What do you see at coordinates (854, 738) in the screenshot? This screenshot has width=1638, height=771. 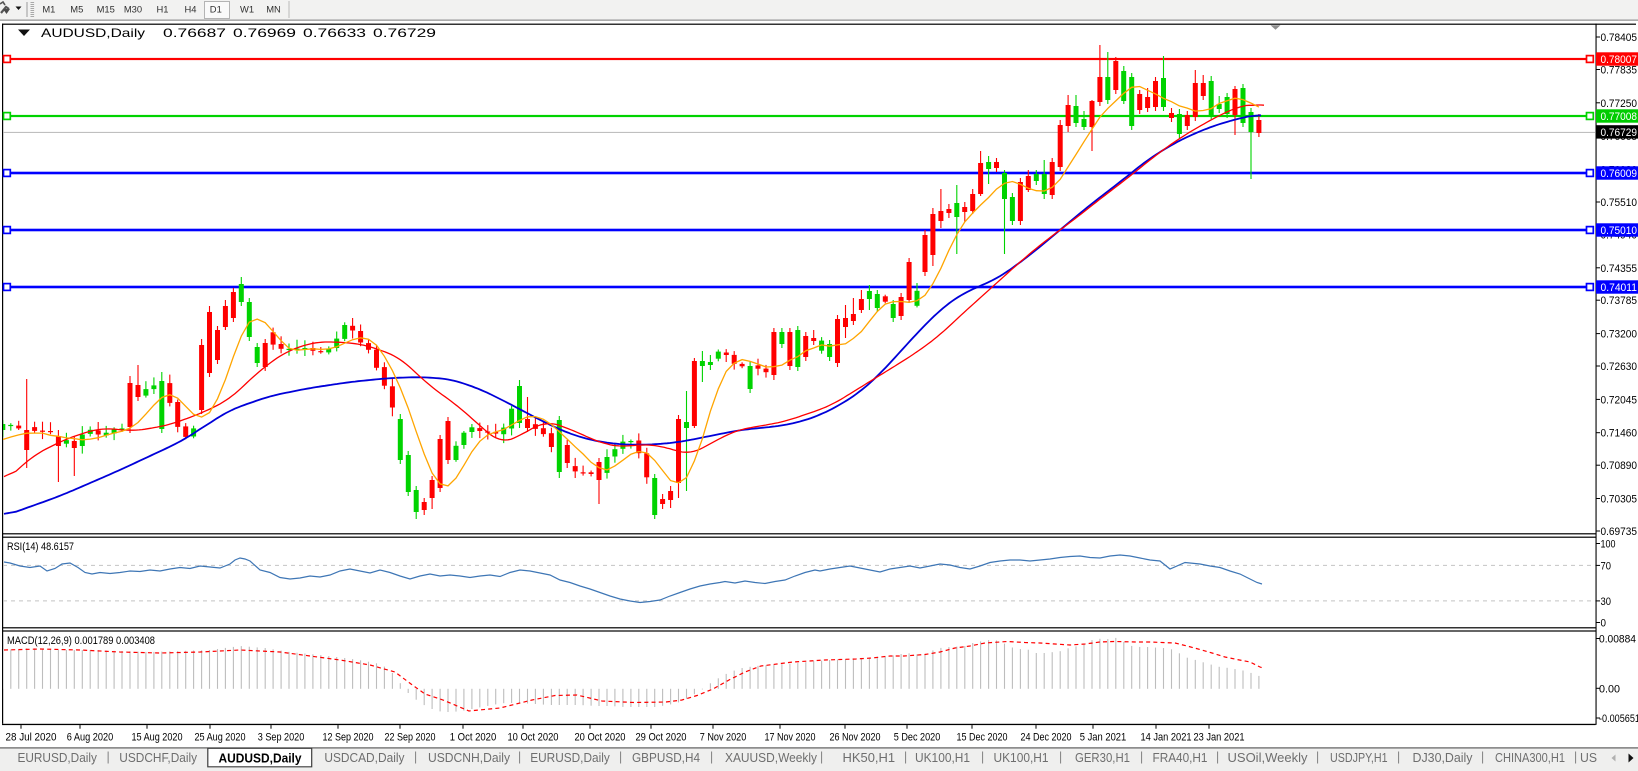 I see `svg-text: 26 Nov 2020` at bounding box center [854, 738].